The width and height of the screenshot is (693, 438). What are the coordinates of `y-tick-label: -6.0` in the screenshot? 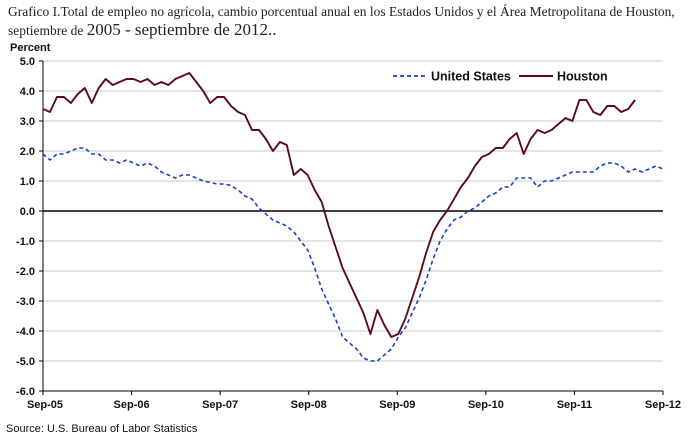 It's located at (25, 392).